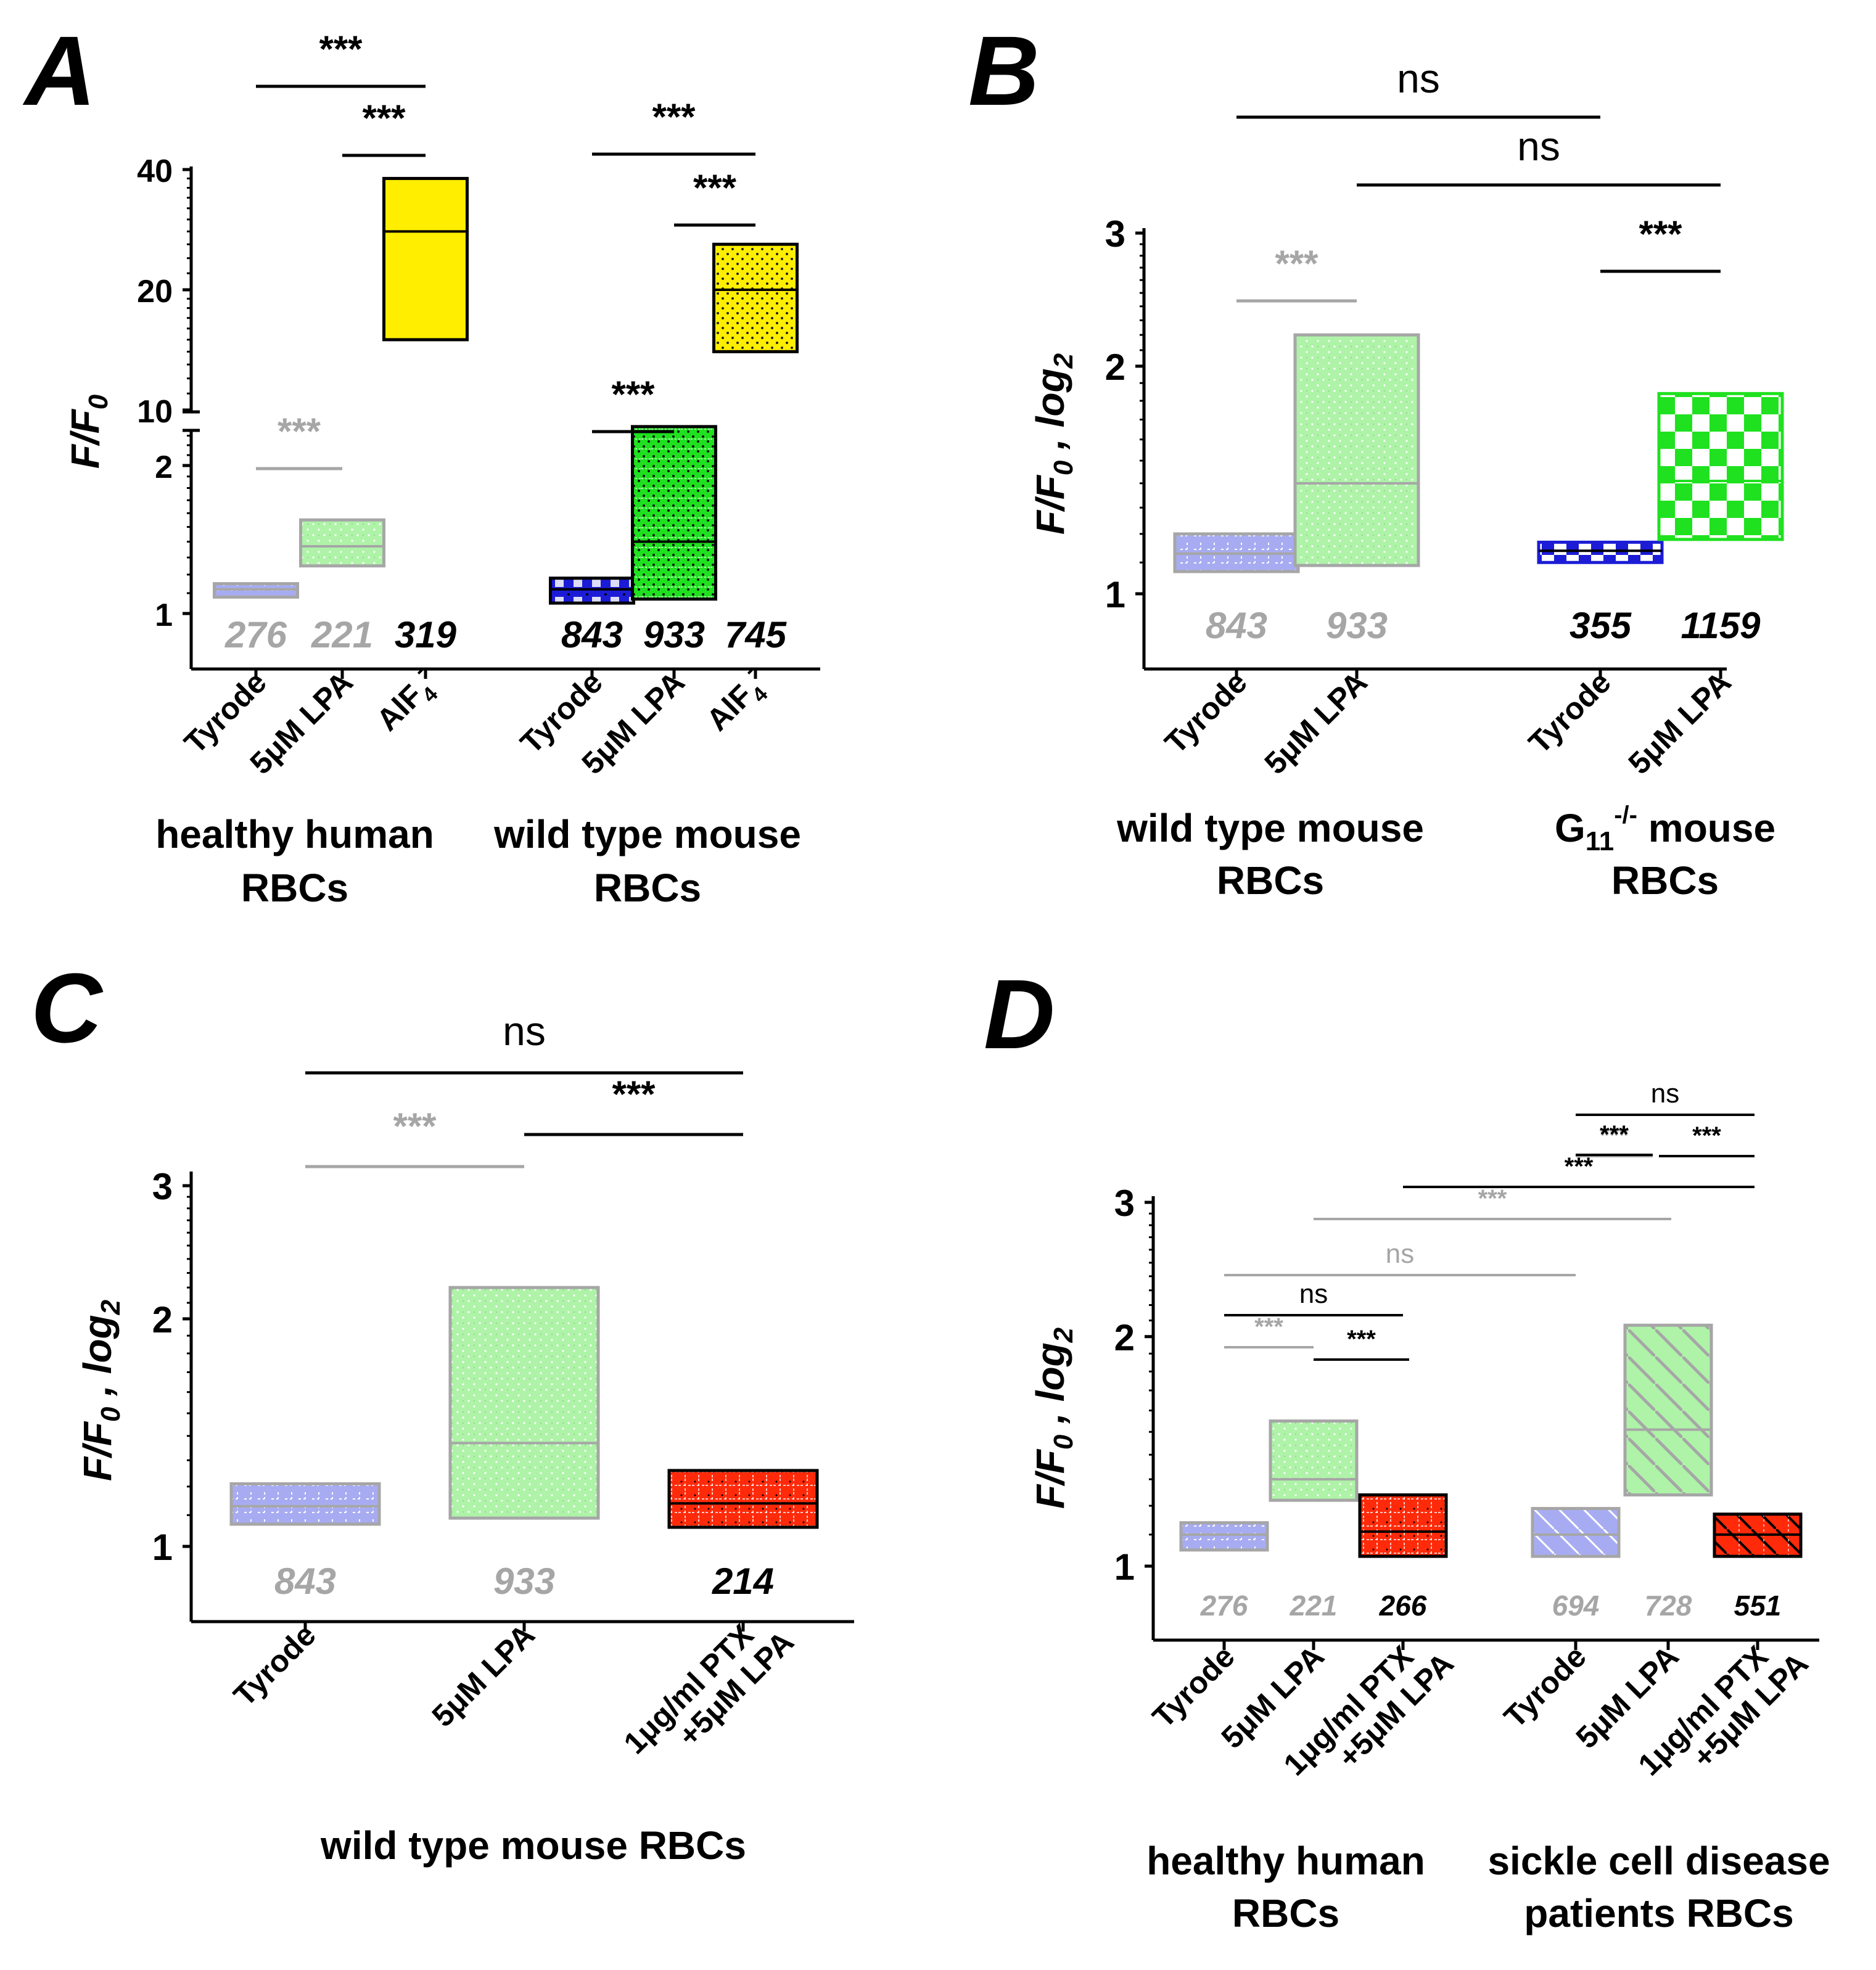  Describe the element at coordinates (1019, 1014) in the screenshot. I see `panel-d-letter: D` at that location.